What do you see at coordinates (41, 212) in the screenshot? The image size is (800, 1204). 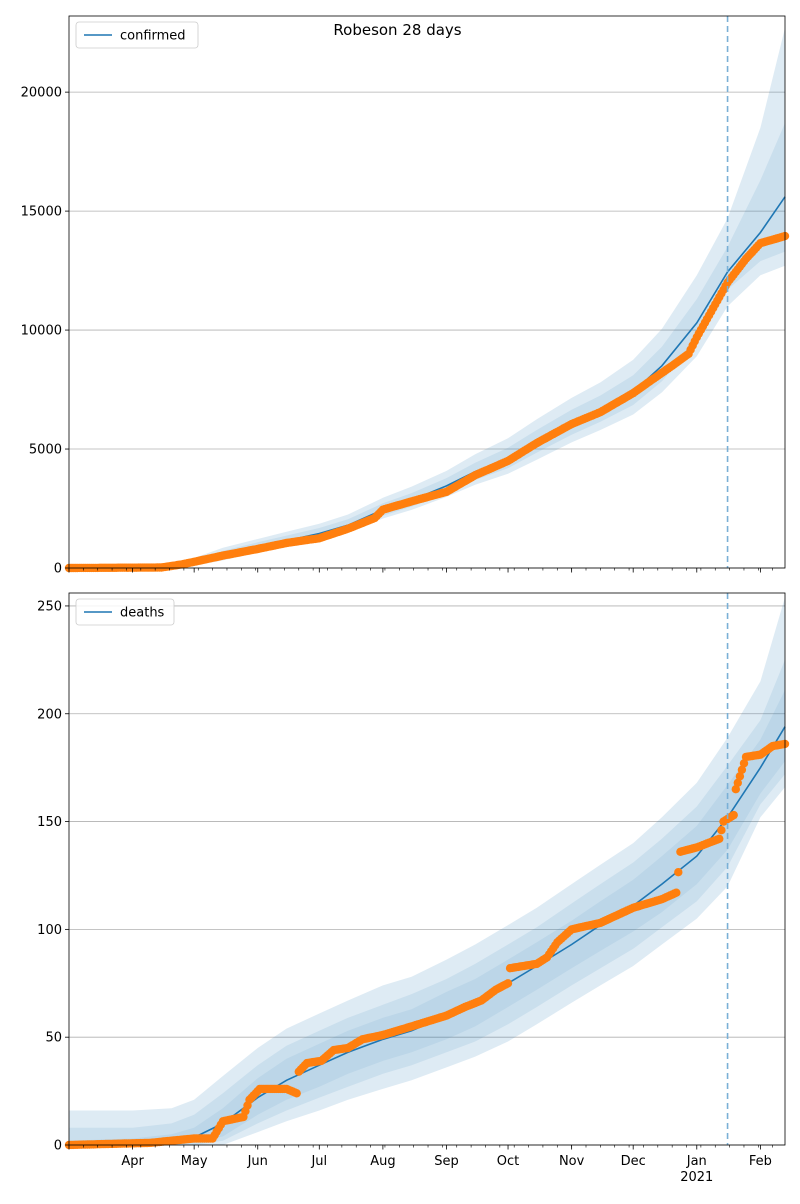 I see `y-tick-label: 15000` at bounding box center [41, 212].